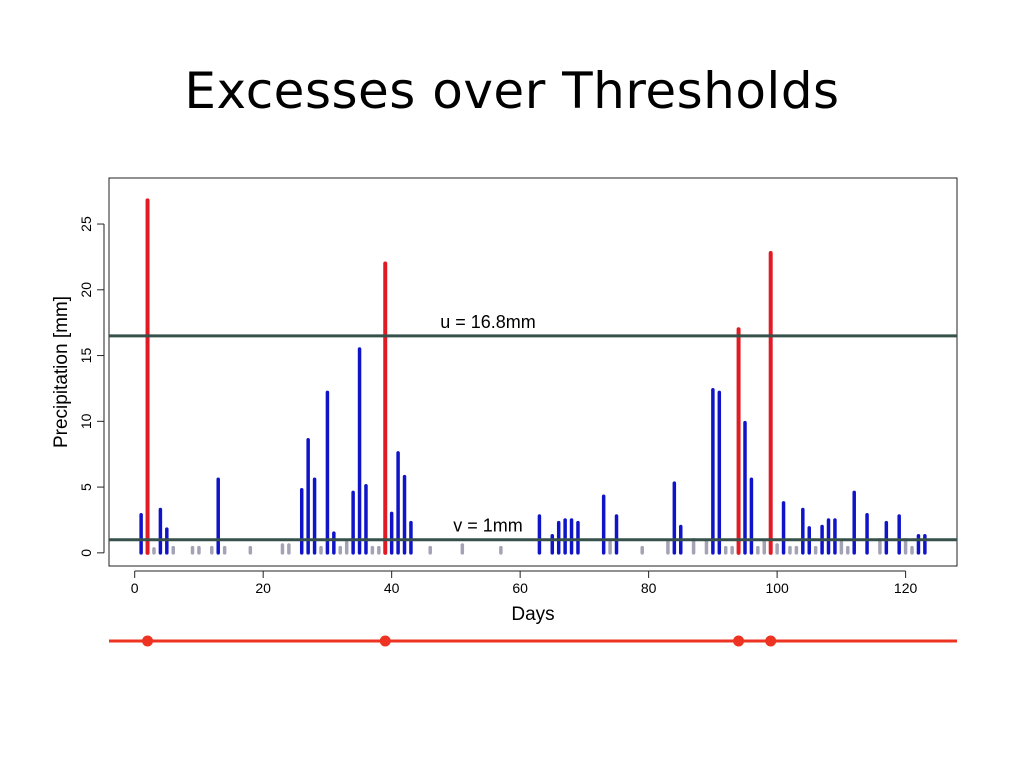 The width and height of the screenshot is (1024, 768). Describe the element at coordinates (135, 588) in the screenshot. I see `x-tick-label: 0` at that location.